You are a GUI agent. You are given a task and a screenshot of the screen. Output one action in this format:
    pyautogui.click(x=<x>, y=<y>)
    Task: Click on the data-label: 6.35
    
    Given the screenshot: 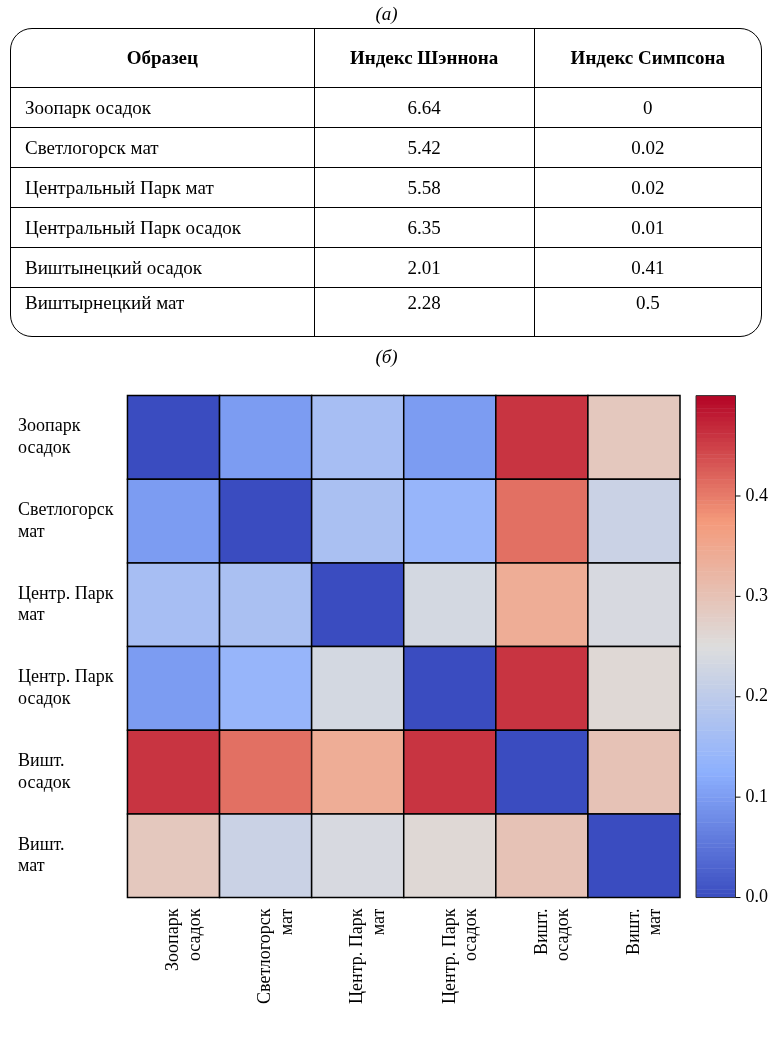 What is the action you would take?
    pyautogui.click(x=423, y=227)
    